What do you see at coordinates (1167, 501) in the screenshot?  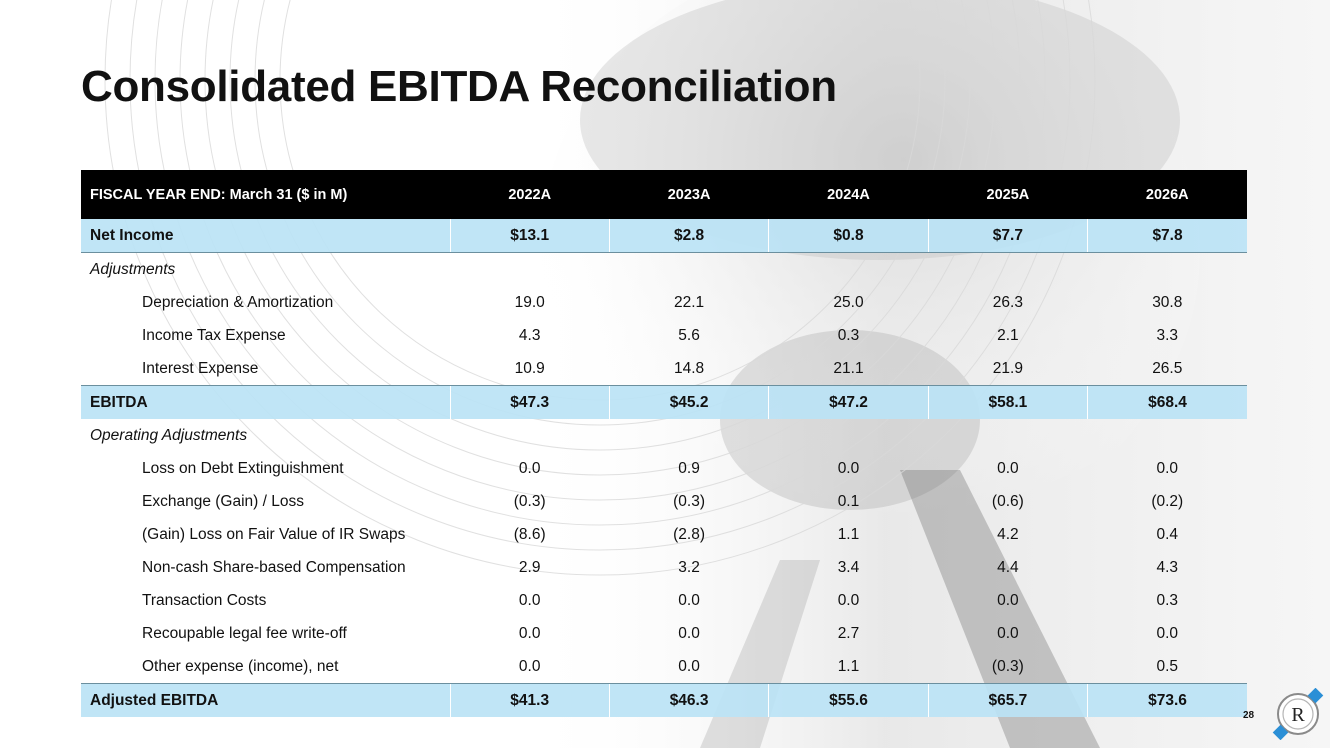 I see `row-value: (0.2)` at bounding box center [1167, 501].